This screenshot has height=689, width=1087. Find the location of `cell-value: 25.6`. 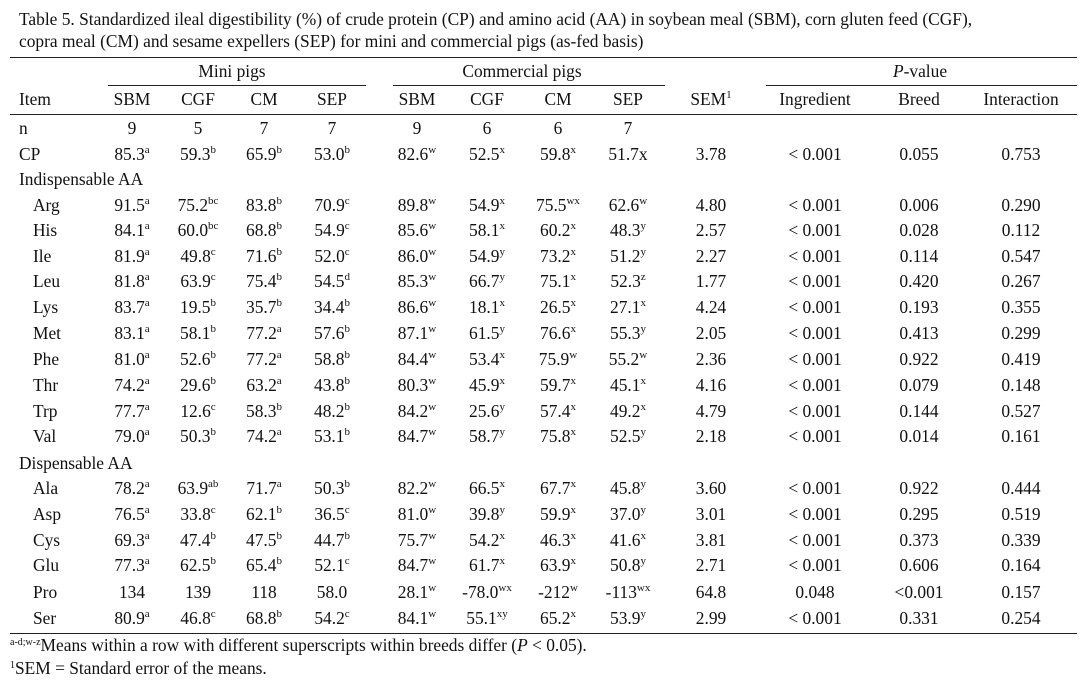

cell-value: 25.6 is located at coordinates (484, 411).